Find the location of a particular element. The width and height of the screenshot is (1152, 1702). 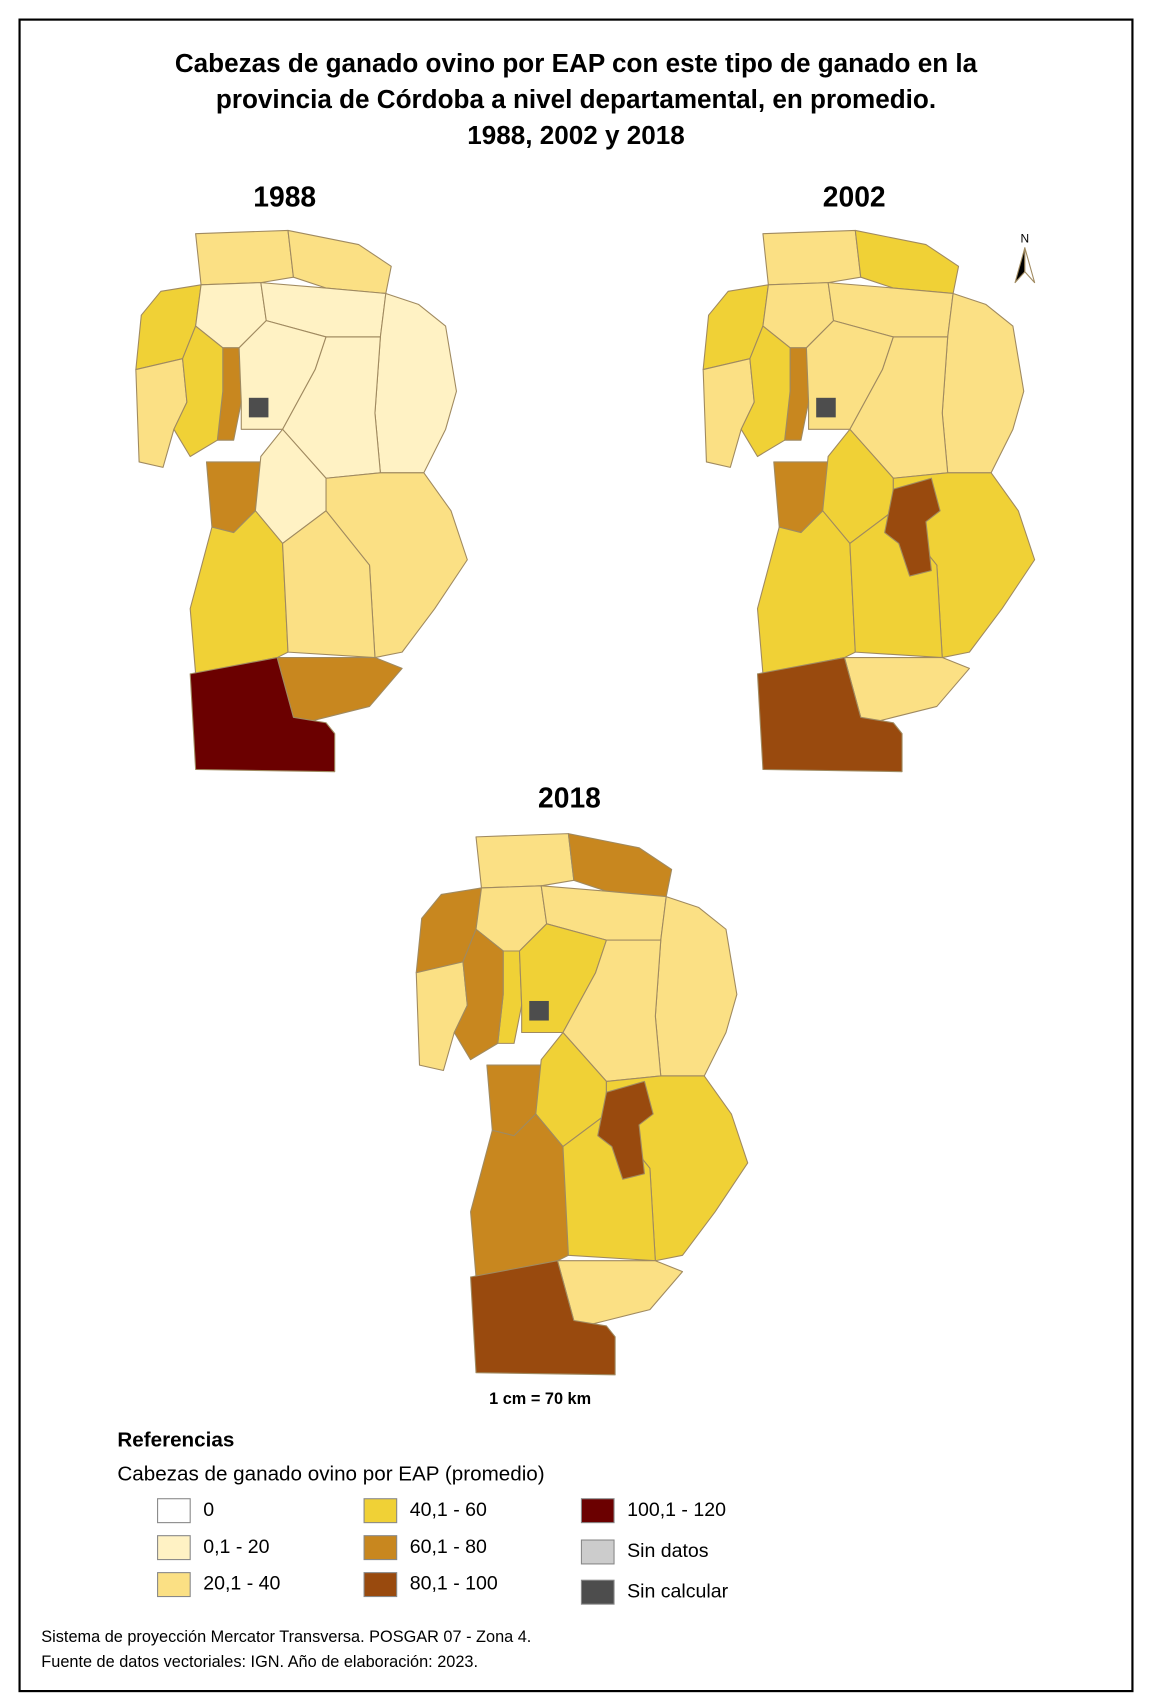

map-title: 2018 is located at coordinates (569, 797).